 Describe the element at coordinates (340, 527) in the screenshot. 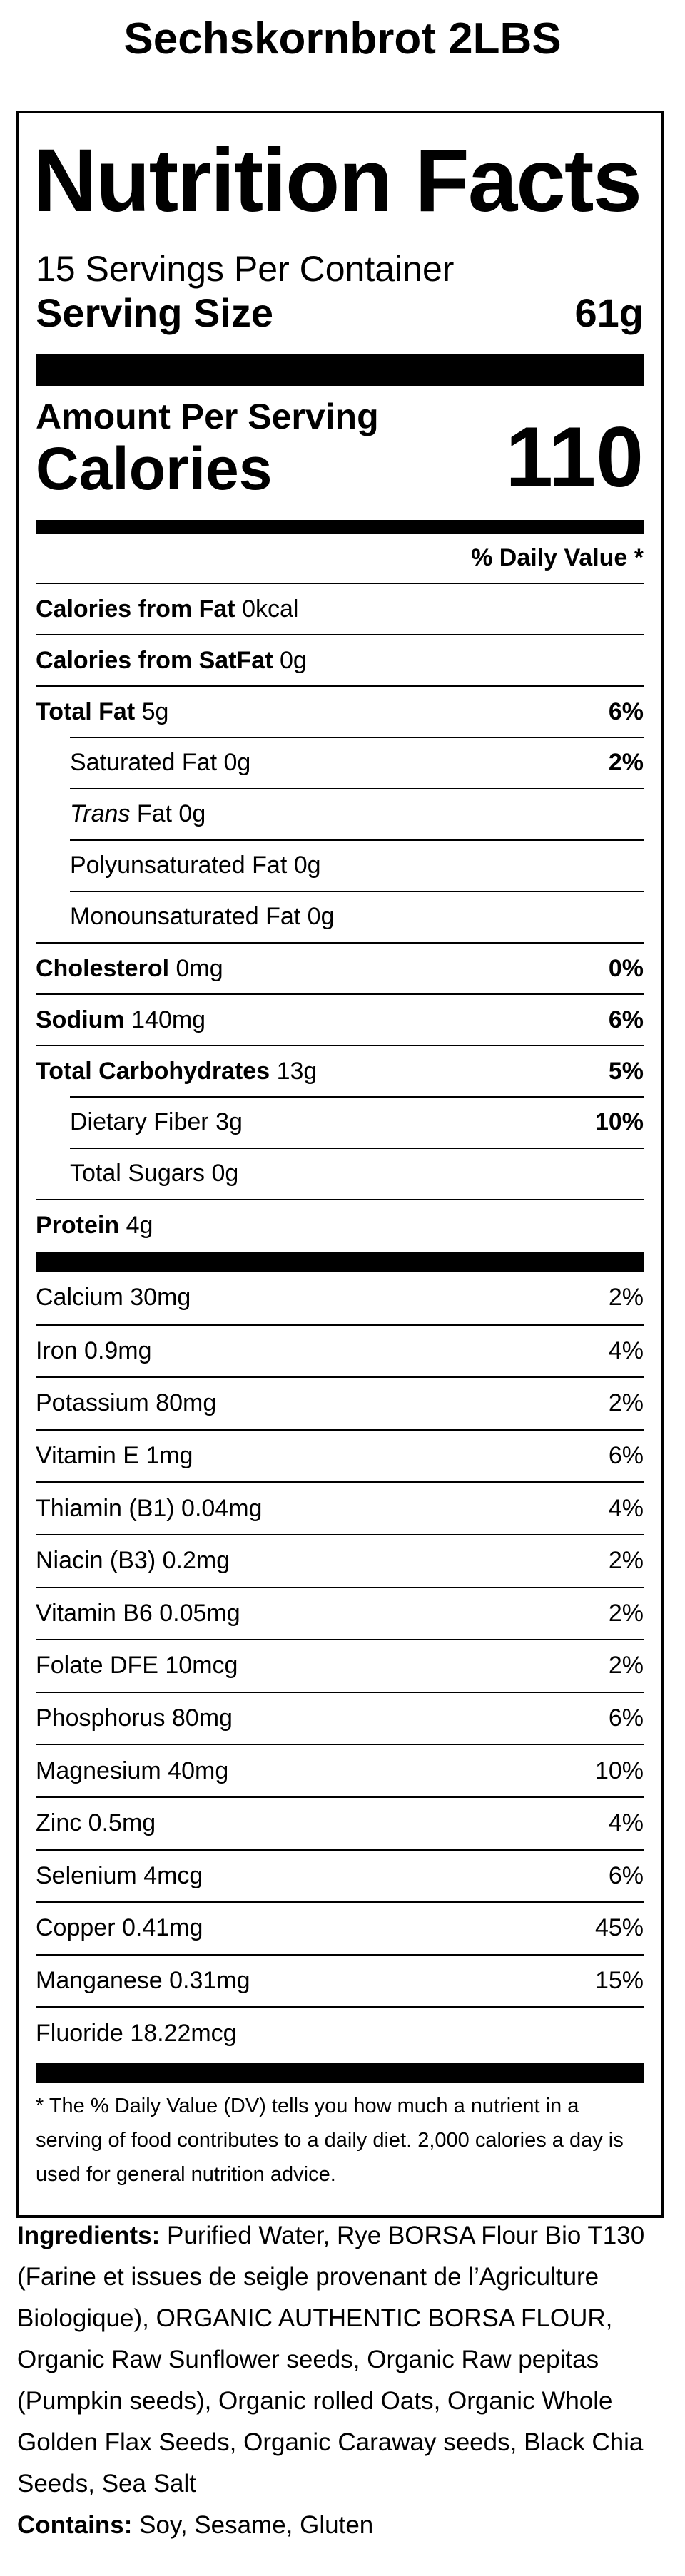

I see `thick-divider-calories` at that location.